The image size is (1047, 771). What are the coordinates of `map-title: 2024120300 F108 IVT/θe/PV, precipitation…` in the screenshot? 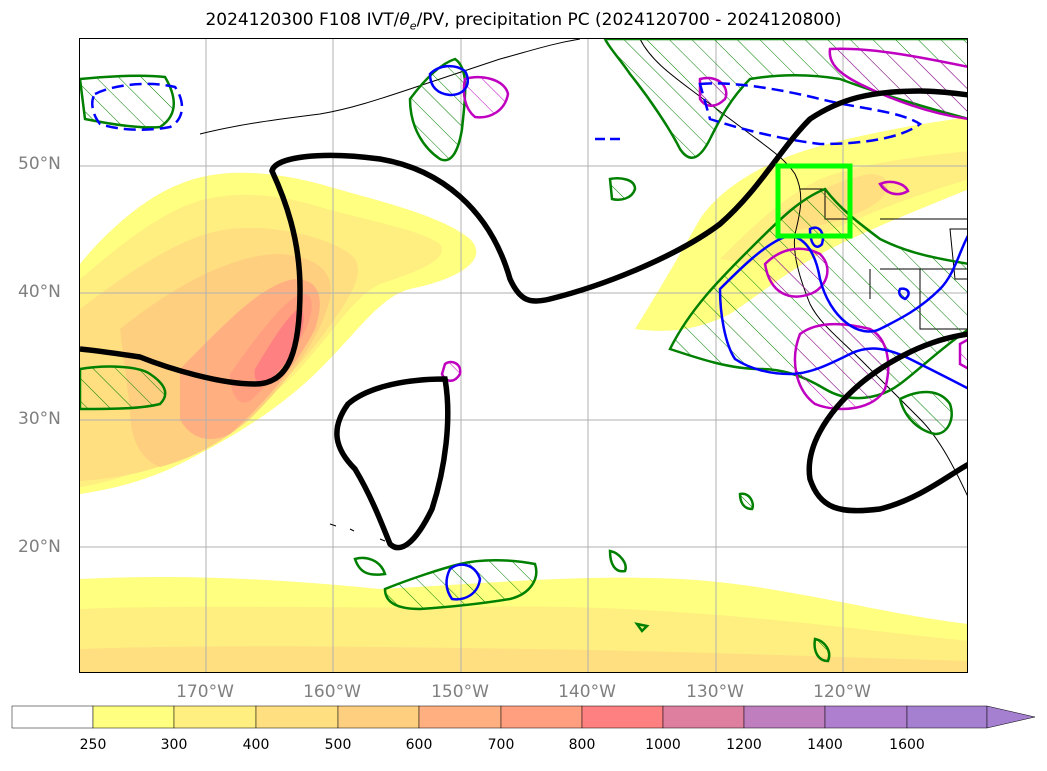 It's located at (523, 21).